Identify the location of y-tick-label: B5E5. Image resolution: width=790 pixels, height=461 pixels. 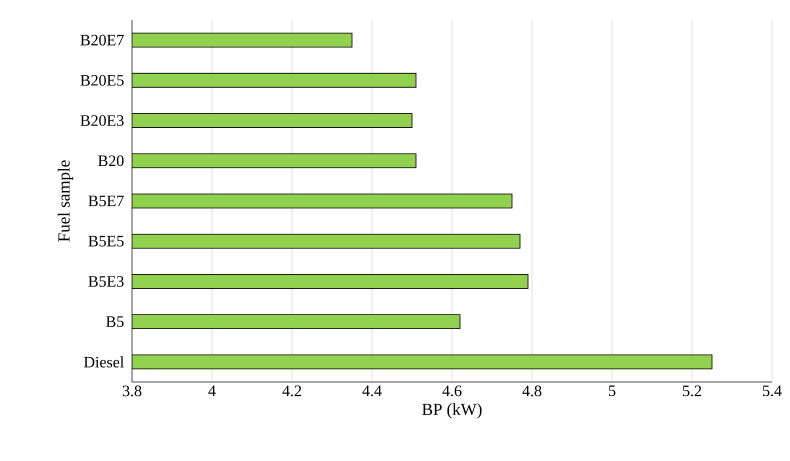
(106, 241).